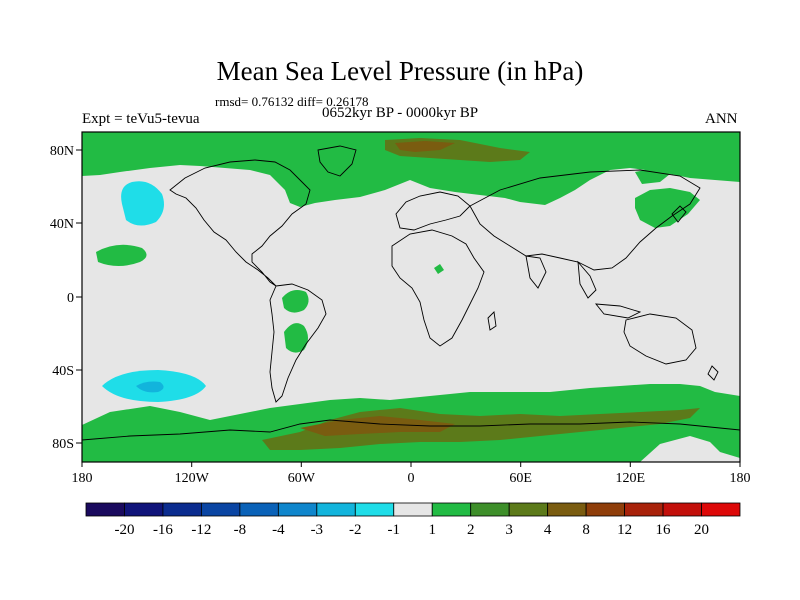 This screenshot has height=600, width=800. I want to click on anomaly-antarctic-low, so click(690, 449).